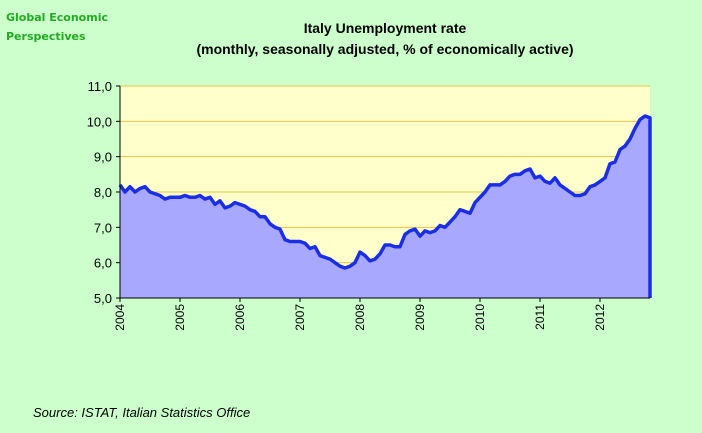 This screenshot has height=433, width=702. Describe the element at coordinates (360, 314) in the screenshot. I see `x-tick-labels: 2004 2005 2006 2007 2008 2009 2010 2011 2012` at that location.